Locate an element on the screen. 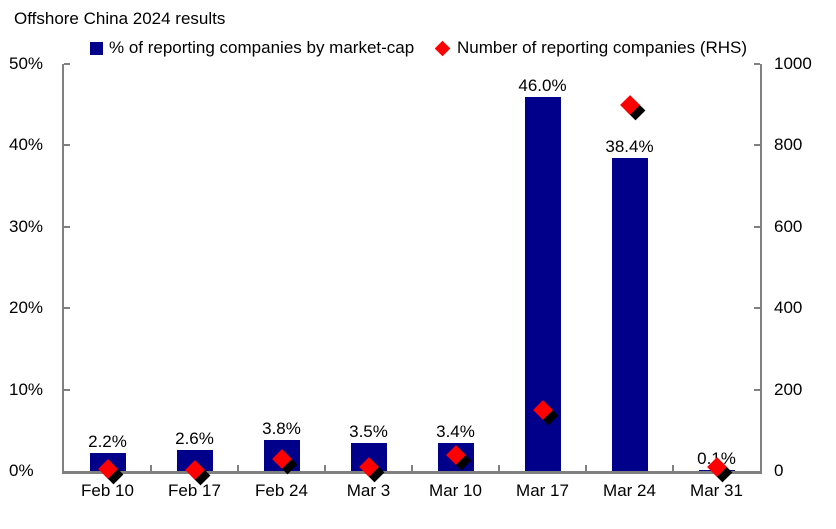 The image size is (836, 529). legend-item-bars: % of reporting companies by market-cap is located at coordinates (252, 48).